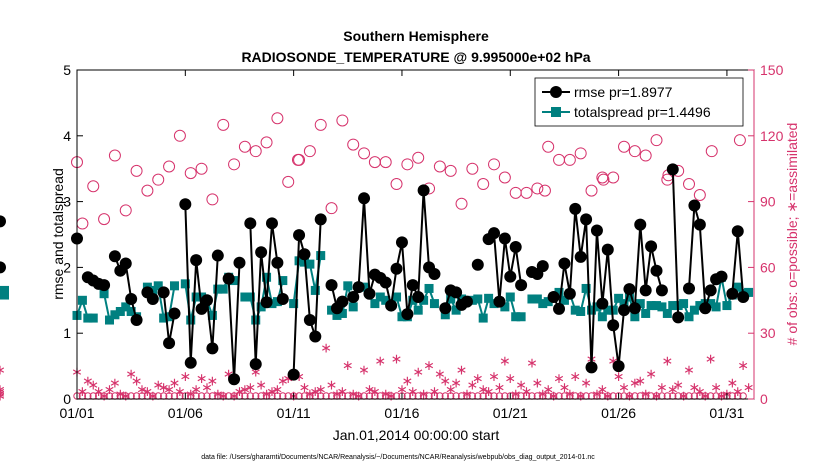  Describe the element at coordinates (416, 435) in the screenshot. I see `x-axis-label: Jan.01,2014 00:00:00 start` at that location.